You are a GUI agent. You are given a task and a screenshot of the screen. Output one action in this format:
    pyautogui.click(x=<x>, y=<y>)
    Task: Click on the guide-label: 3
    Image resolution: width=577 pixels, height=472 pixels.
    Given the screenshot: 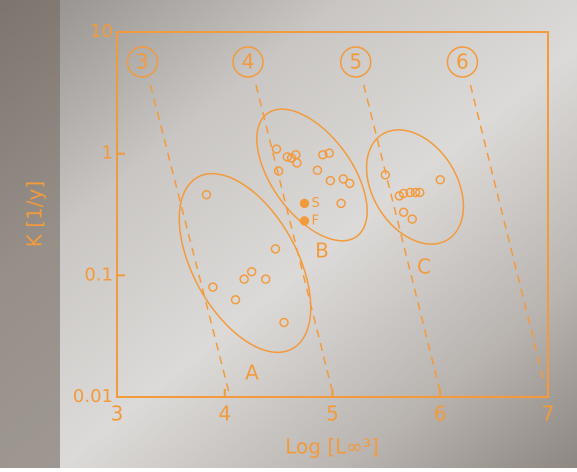 What is the action you would take?
    pyautogui.click(x=142, y=61)
    